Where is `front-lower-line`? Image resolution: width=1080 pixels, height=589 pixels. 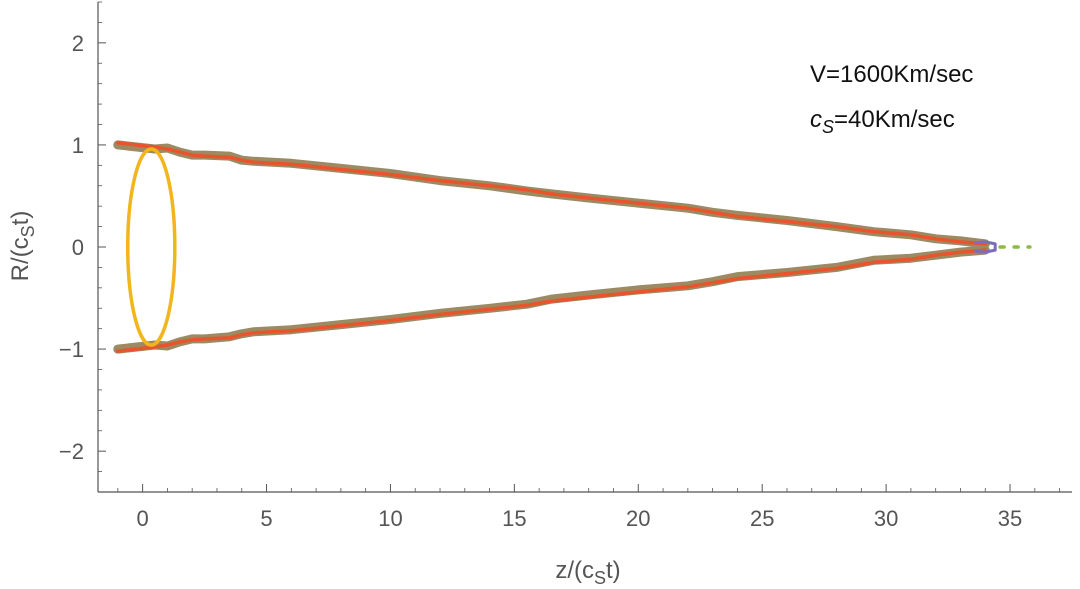
front-lower-line is located at coordinates (552, 300).